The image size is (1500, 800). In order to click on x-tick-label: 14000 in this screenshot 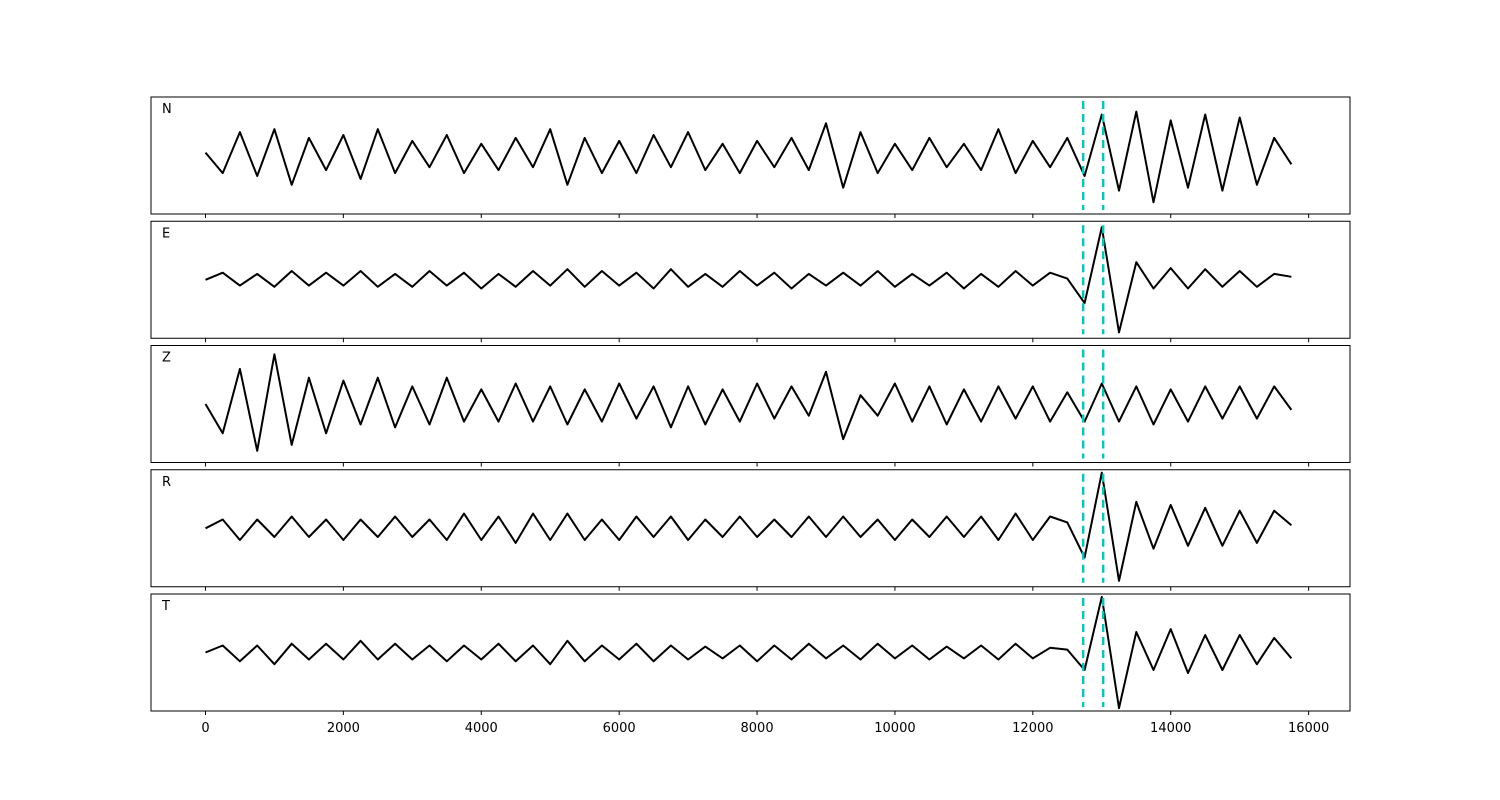, I will do `click(1170, 728)`.